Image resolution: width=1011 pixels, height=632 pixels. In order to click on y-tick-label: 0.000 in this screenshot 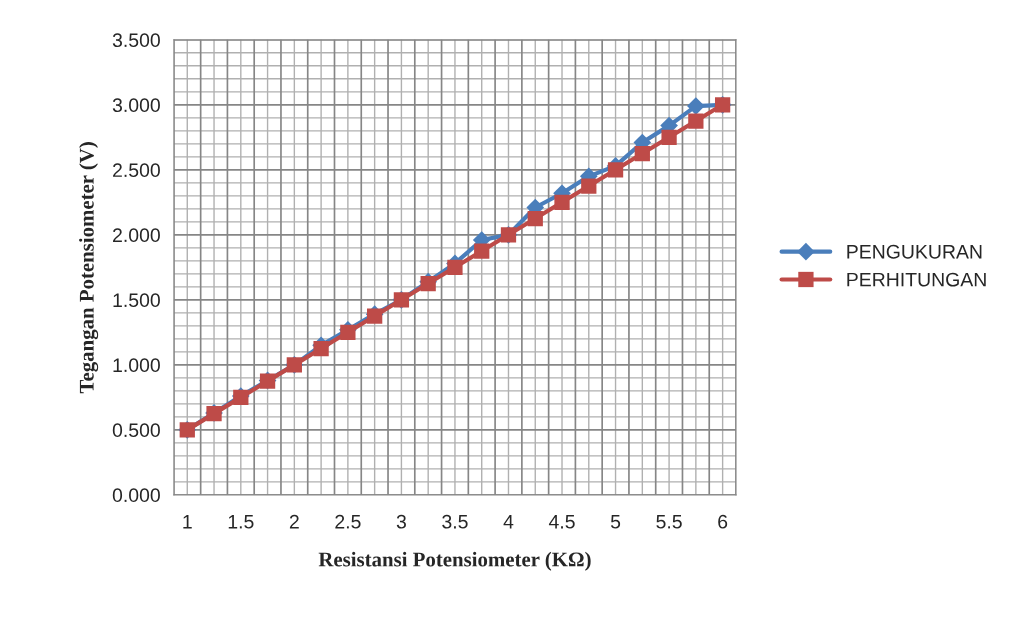, I will do `click(136, 495)`.